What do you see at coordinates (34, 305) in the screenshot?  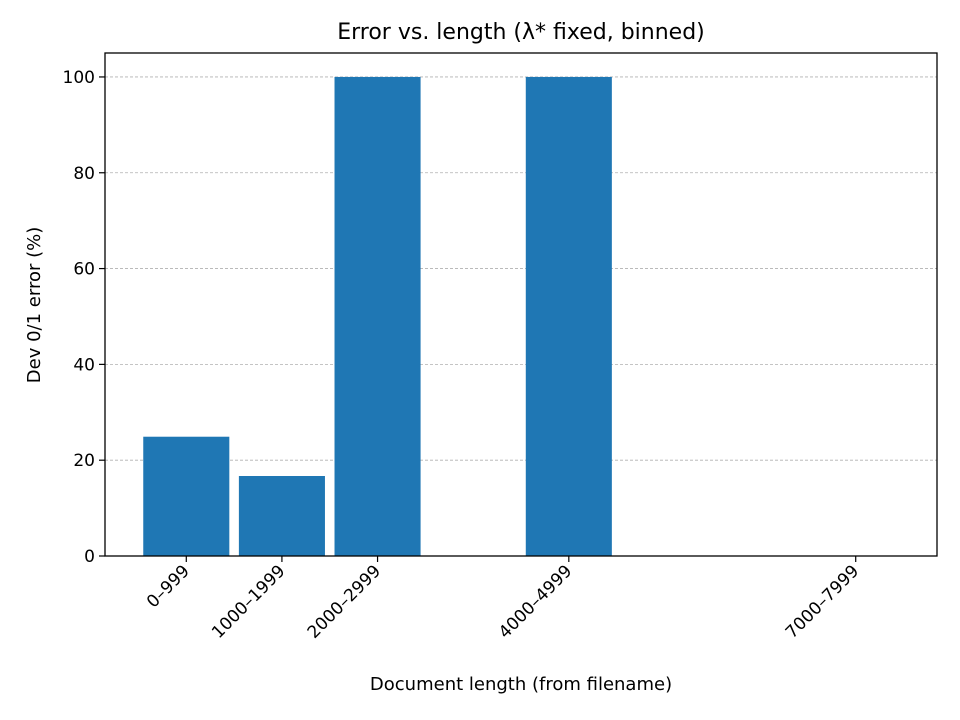 I see `y-axis-label: Dev 0/1 error (%)` at bounding box center [34, 305].